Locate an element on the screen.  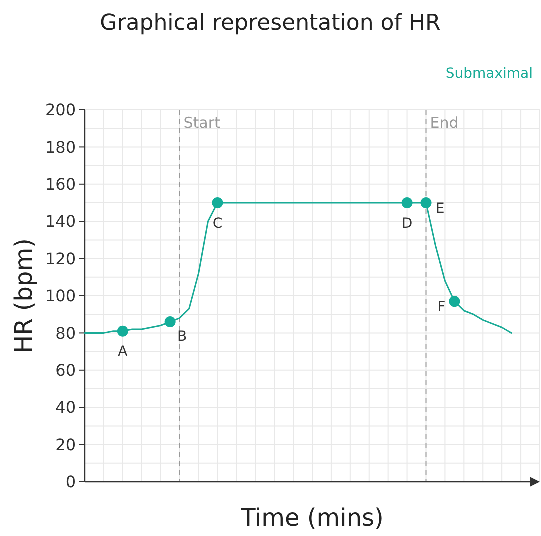
y-tick-label: 200 is located at coordinates (60, 110).